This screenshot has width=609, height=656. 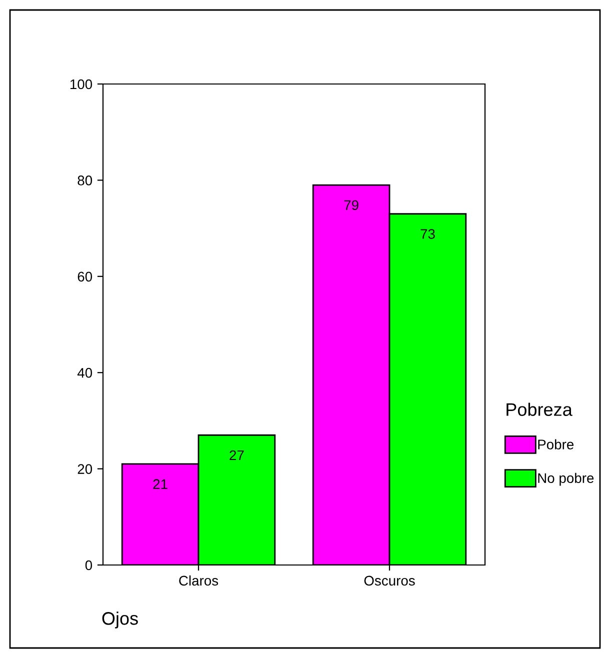 What do you see at coordinates (198, 580) in the screenshot?
I see `x-tick-label: Claros` at bounding box center [198, 580].